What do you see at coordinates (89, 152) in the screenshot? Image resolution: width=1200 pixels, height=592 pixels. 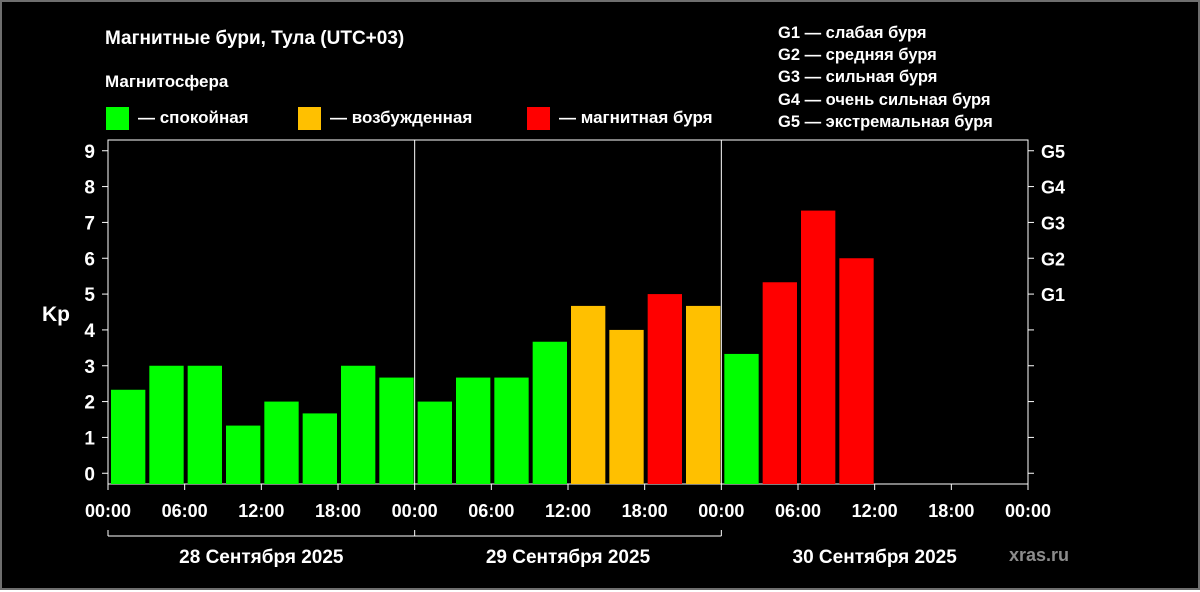 I see `y-tick-label: 9` at bounding box center [89, 152].